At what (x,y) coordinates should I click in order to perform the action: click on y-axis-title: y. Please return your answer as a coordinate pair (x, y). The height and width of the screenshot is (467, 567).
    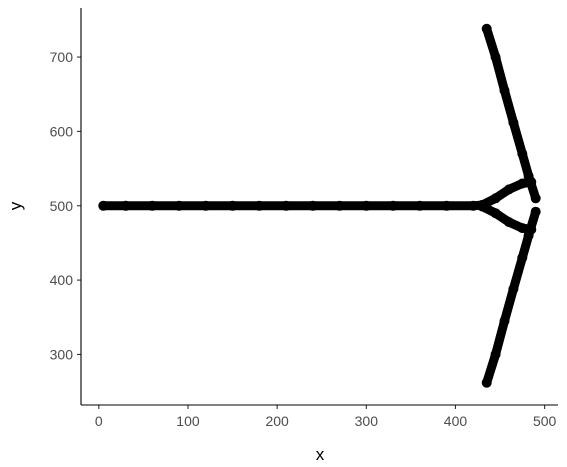
    Looking at the image, I should click on (15, 205).